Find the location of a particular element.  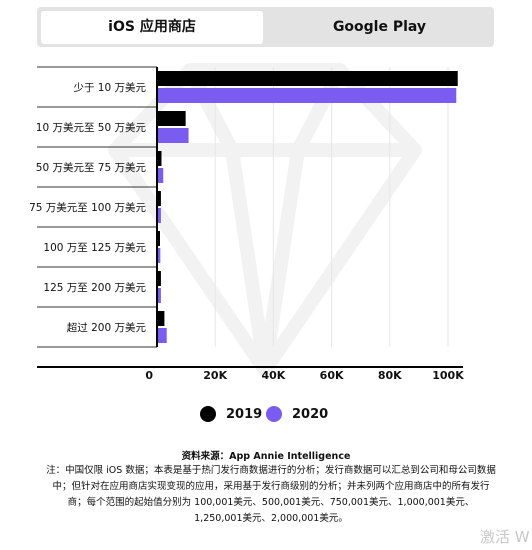

category-label: 75 万美元至 100 万美元 is located at coordinates (87, 207).